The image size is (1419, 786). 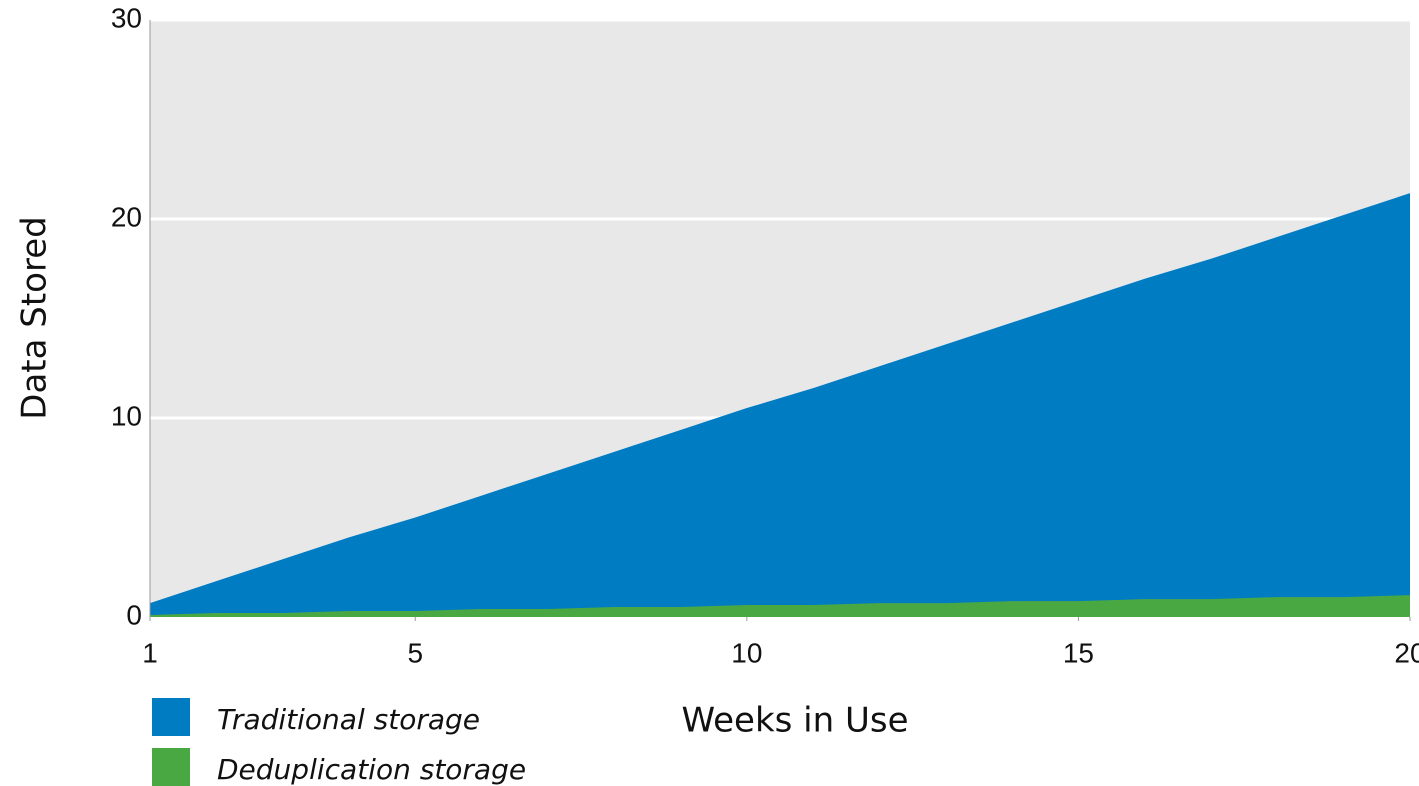 I want to click on x-tick-label: 15, so click(x=1078, y=652).